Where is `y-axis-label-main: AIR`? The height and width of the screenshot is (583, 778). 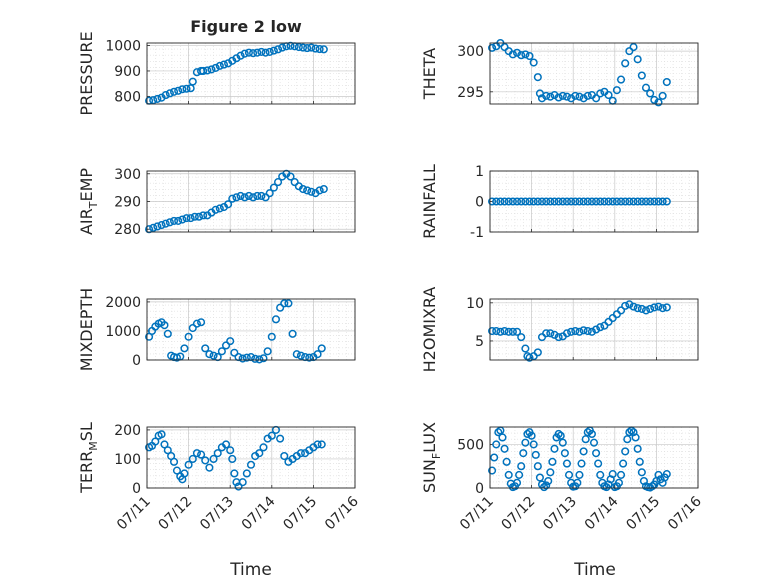
y-axis-label-main: AIR is located at coordinates (86, 221).